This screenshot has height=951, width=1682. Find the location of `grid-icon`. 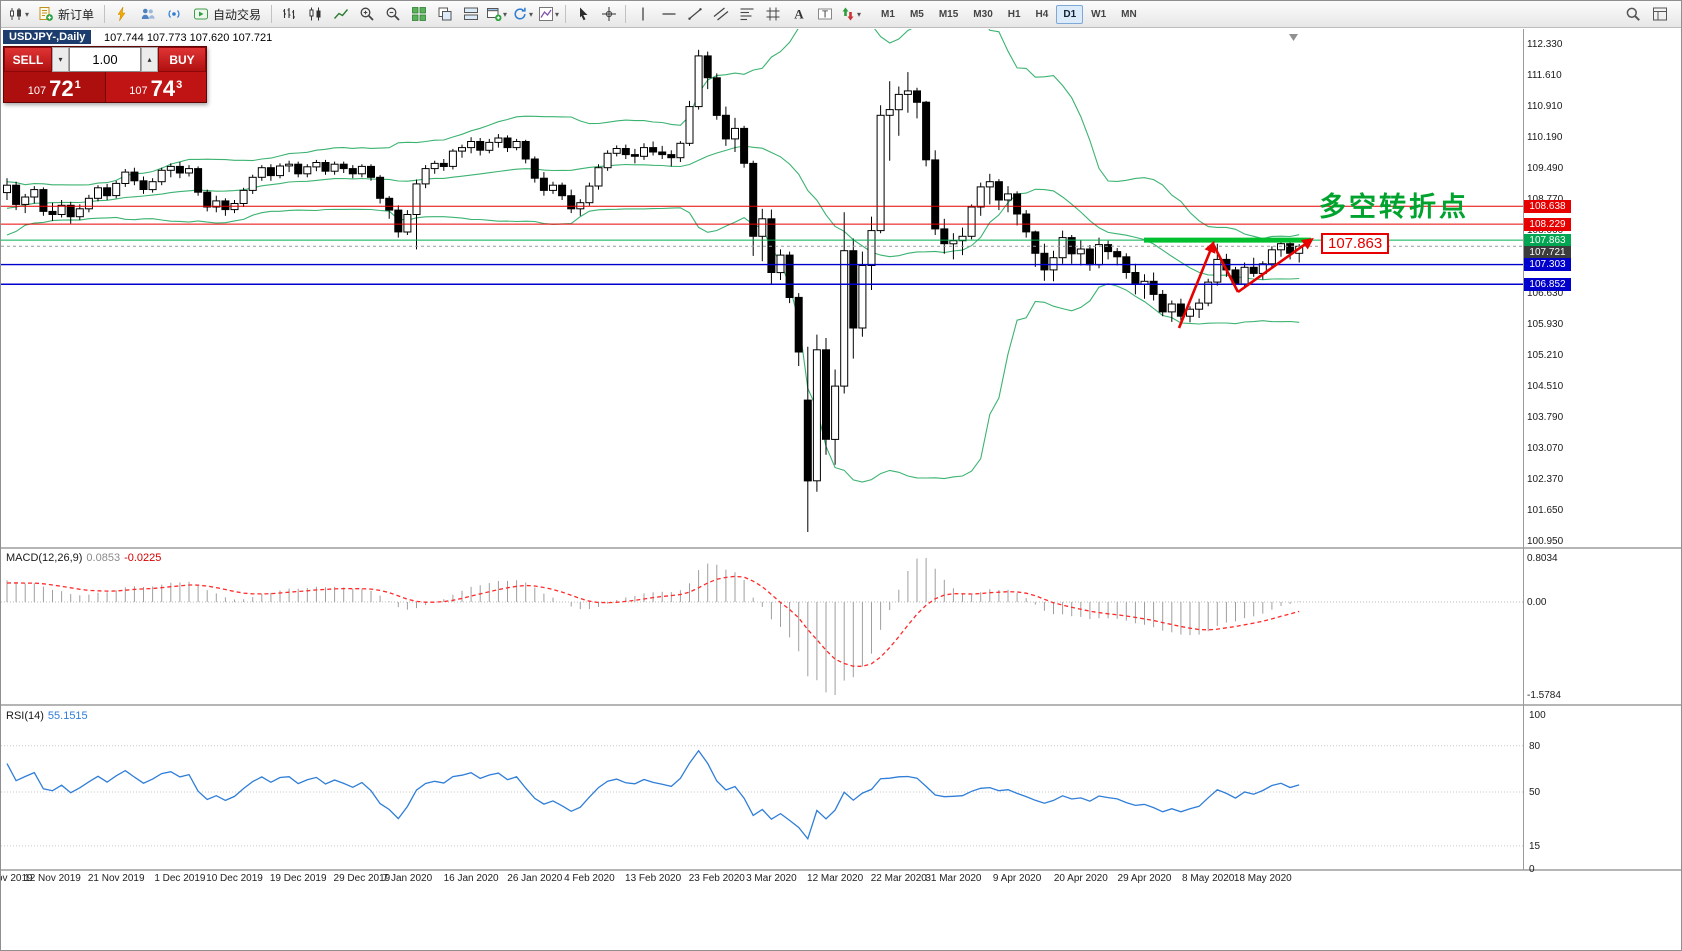

grid-icon is located at coordinates (773, 14).